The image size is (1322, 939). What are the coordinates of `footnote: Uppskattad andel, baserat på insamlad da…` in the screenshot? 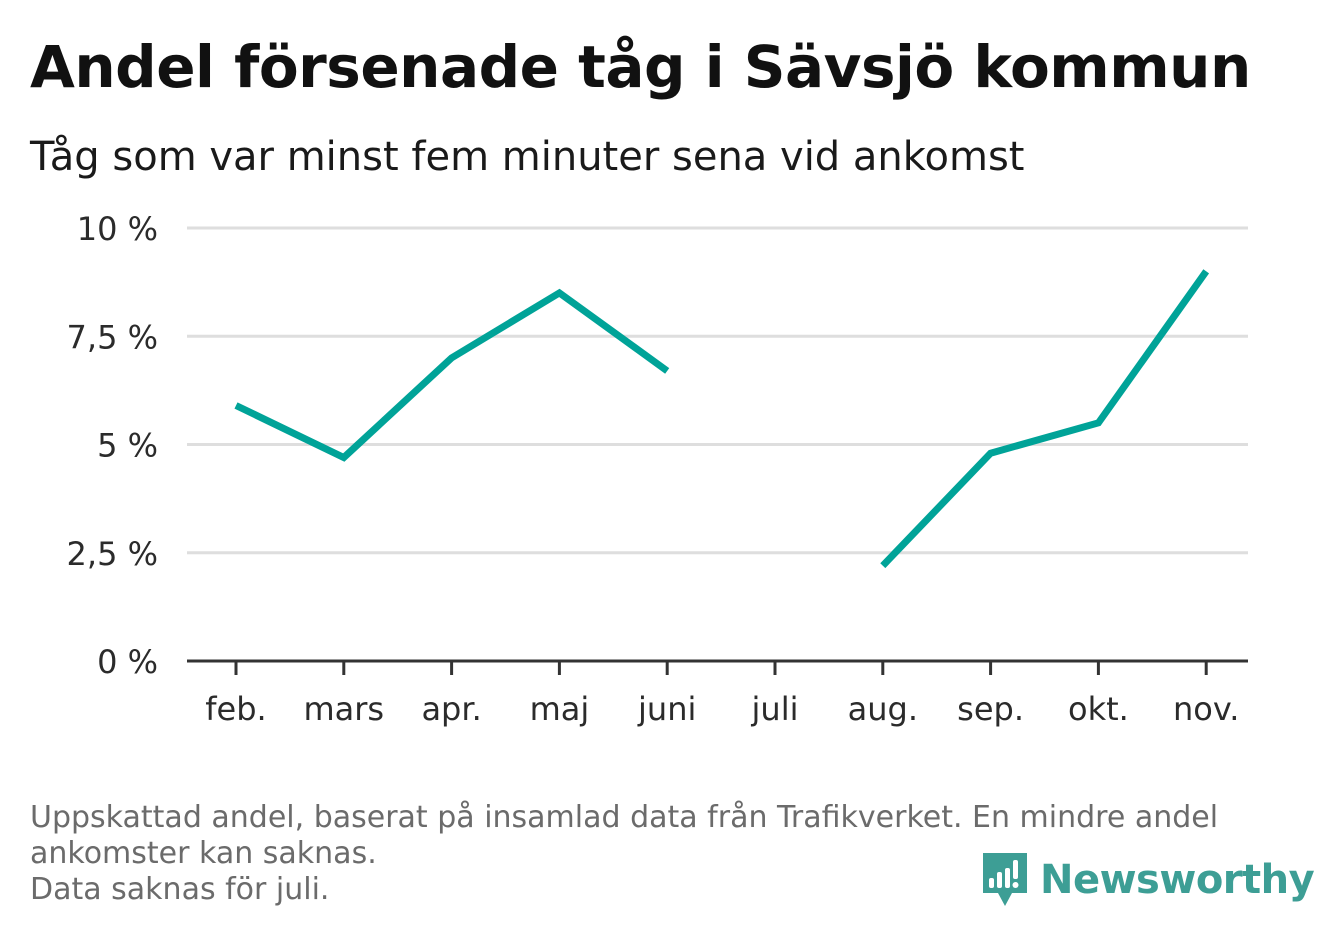 It's located at (660, 854).